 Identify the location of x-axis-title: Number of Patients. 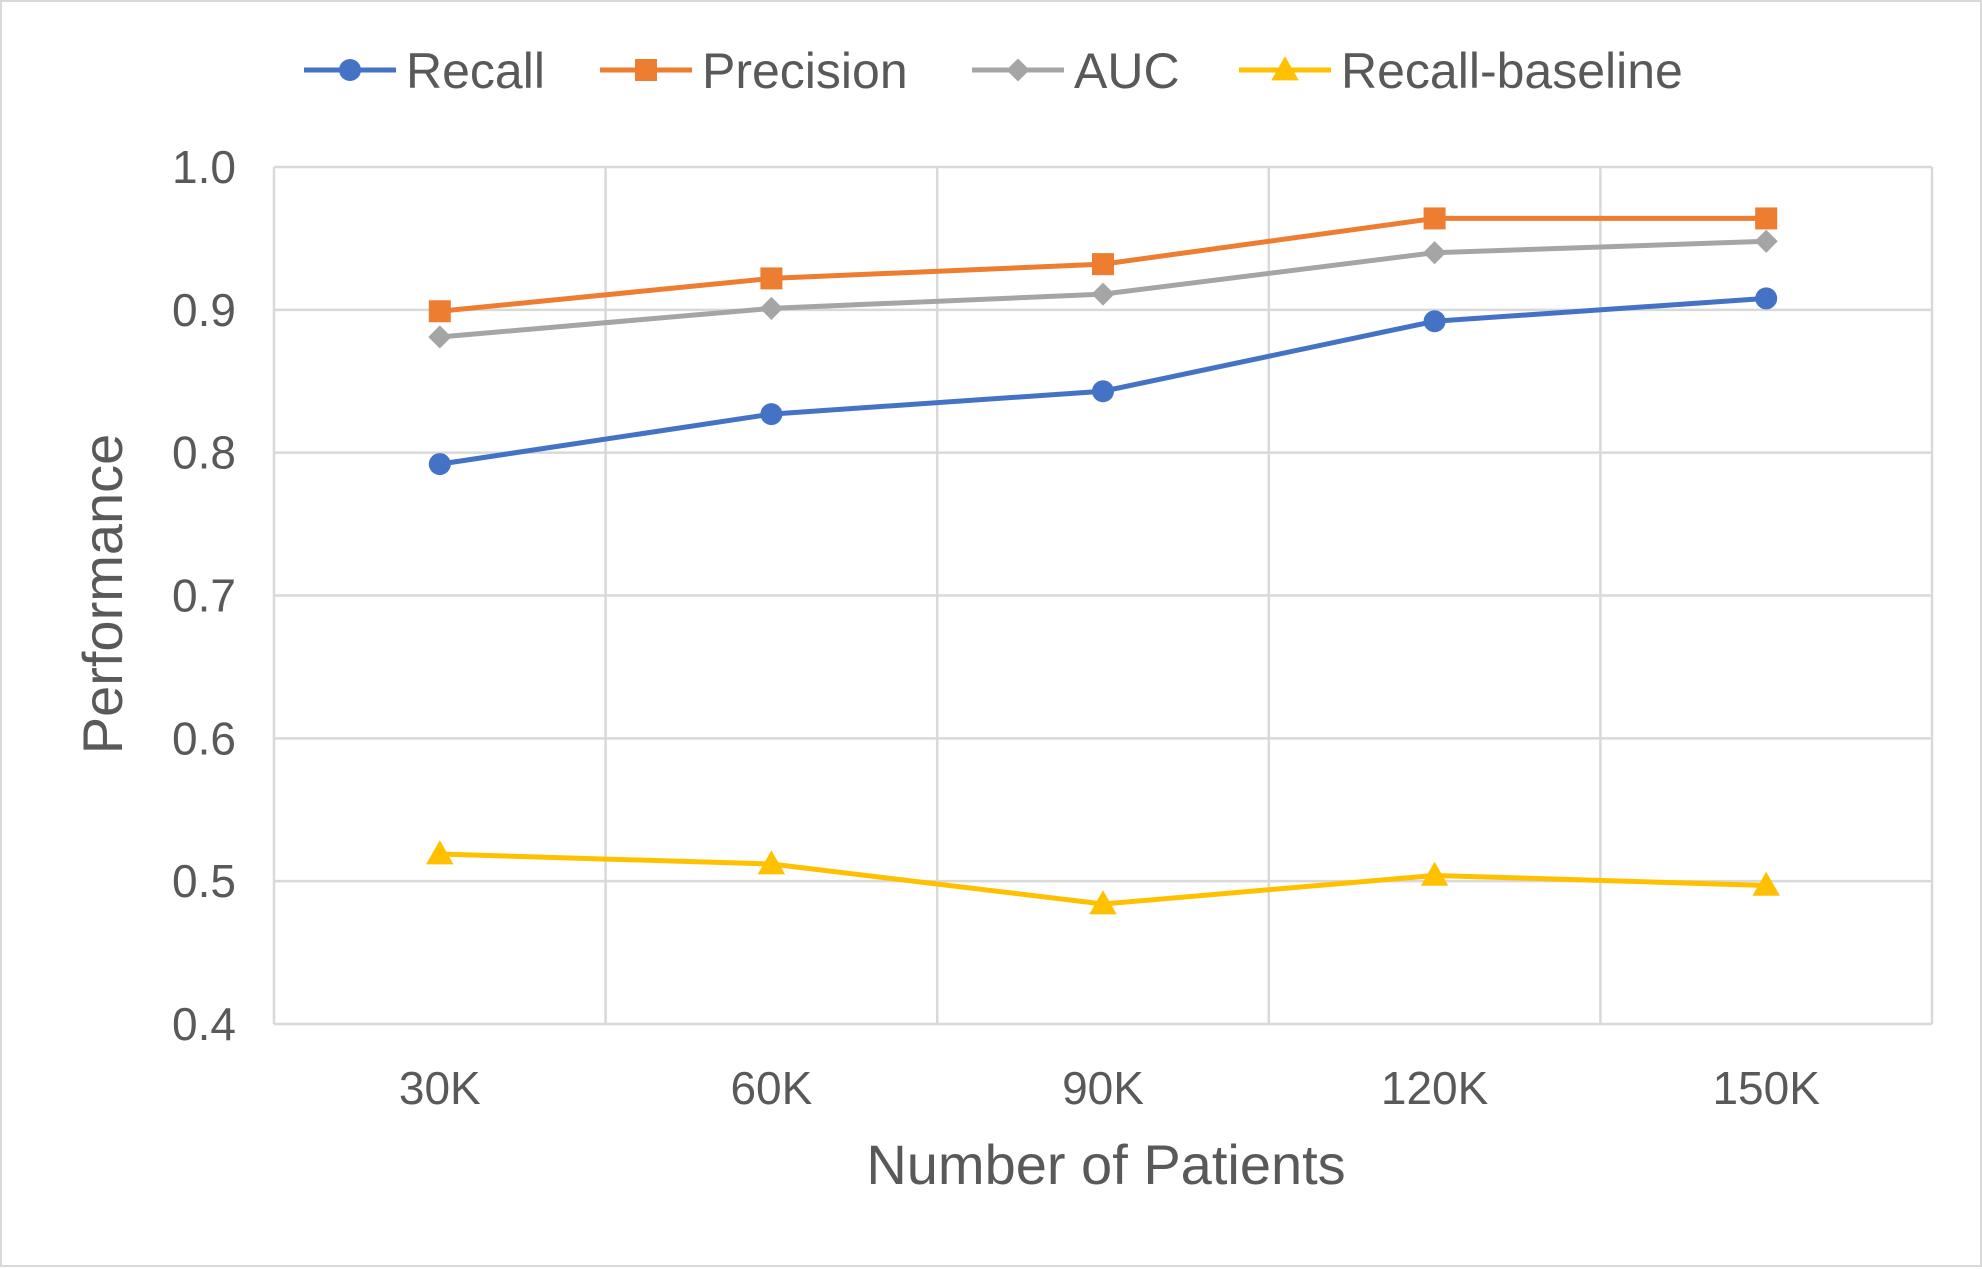
(1105, 1164).